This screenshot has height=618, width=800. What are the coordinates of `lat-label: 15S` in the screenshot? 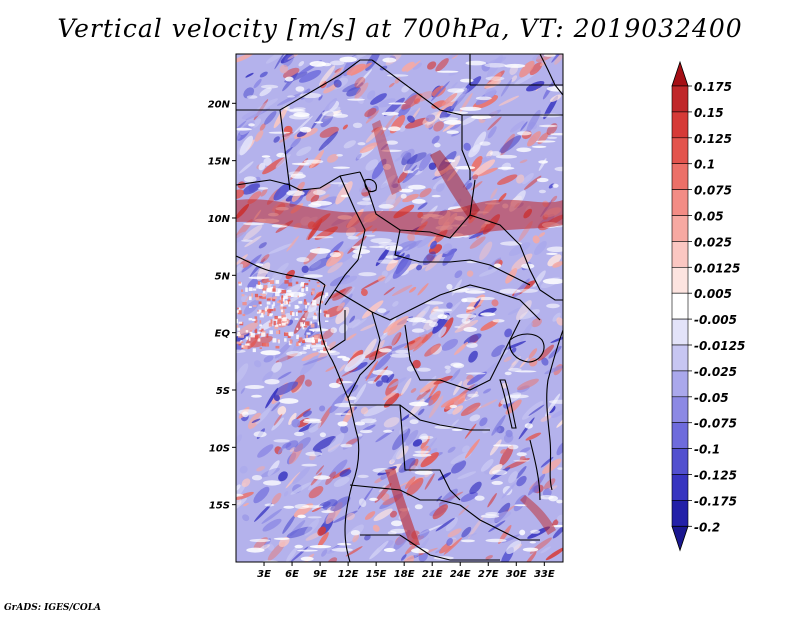 It's located at (219, 506).